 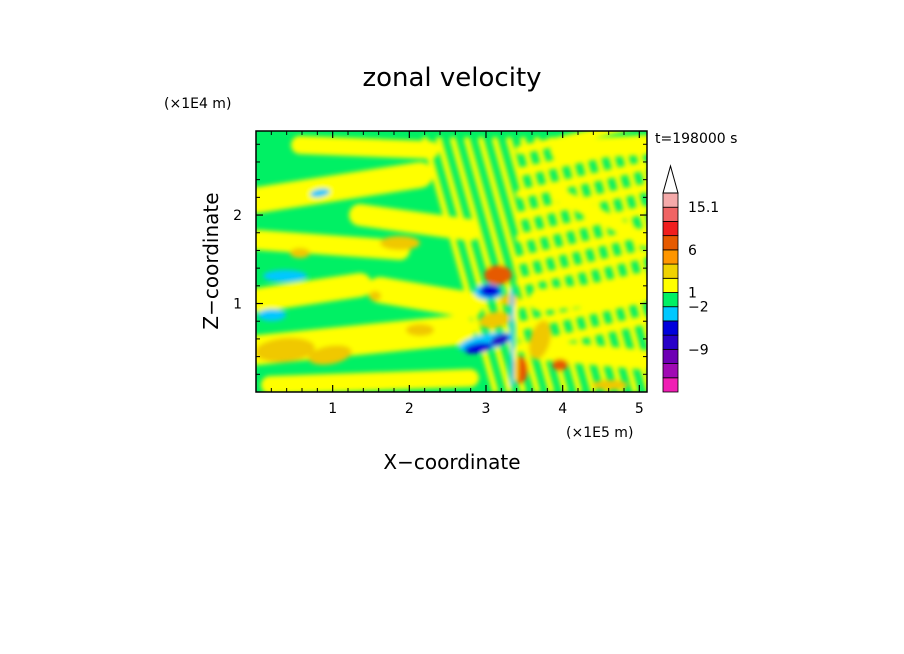 What do you see at coordinates (703, 279) in the screenshot?
I see `colorbar-labels: 15.1 6 1−2 −9` at bounding box center [703, 279].